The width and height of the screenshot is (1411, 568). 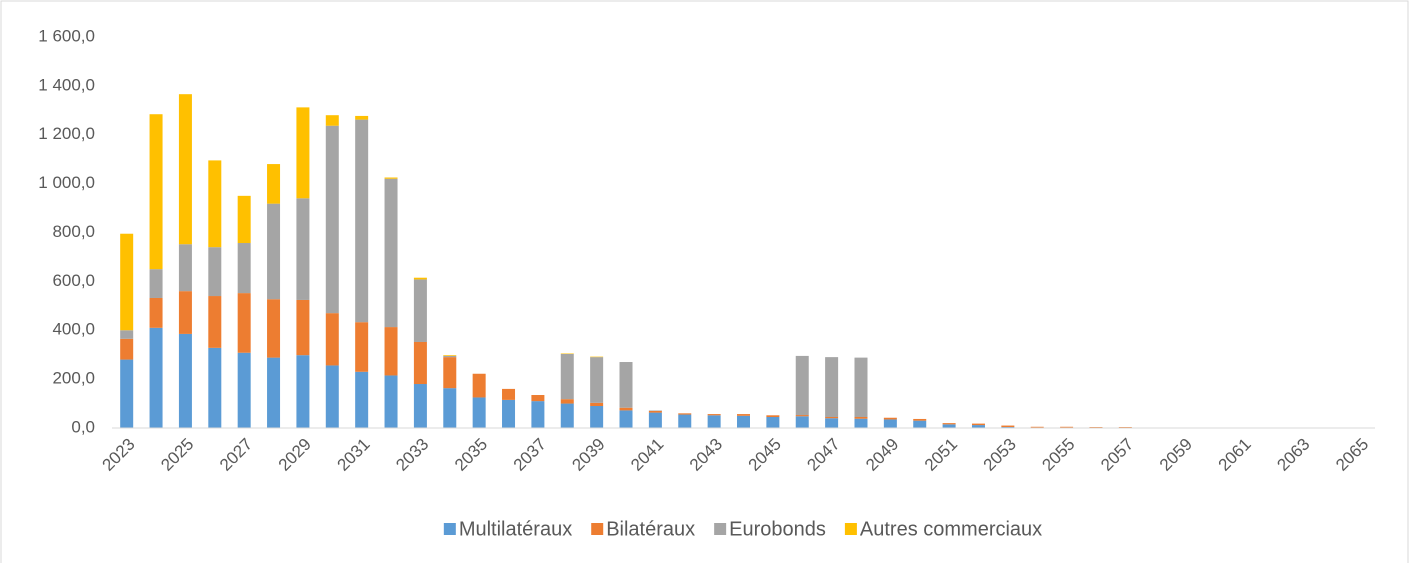 What do you see at coordinates (1117, 455) in the screenshot?
I see `x-tick-label: 2057` at bounding box center [1117, 455].